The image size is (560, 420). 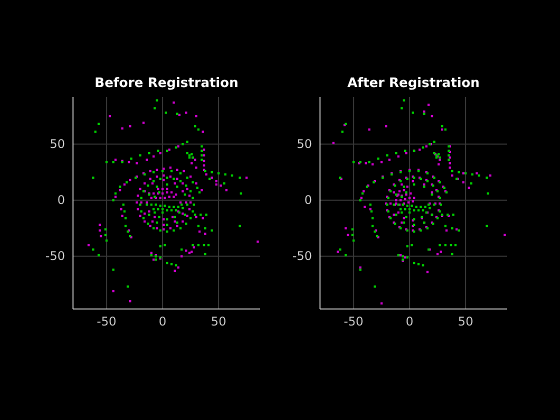 What do you see at coordinates (166, 83) in the screenshot?
I see `chart-title: Before Registration` at bounding box center [166, 83].